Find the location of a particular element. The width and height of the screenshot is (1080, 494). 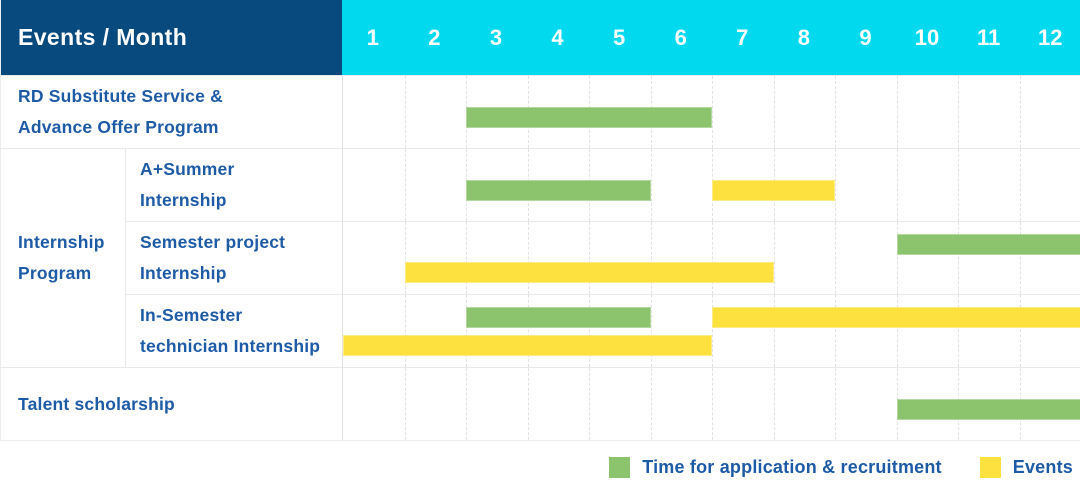

month-header-6: 6 is located at coordinates (680, 37).